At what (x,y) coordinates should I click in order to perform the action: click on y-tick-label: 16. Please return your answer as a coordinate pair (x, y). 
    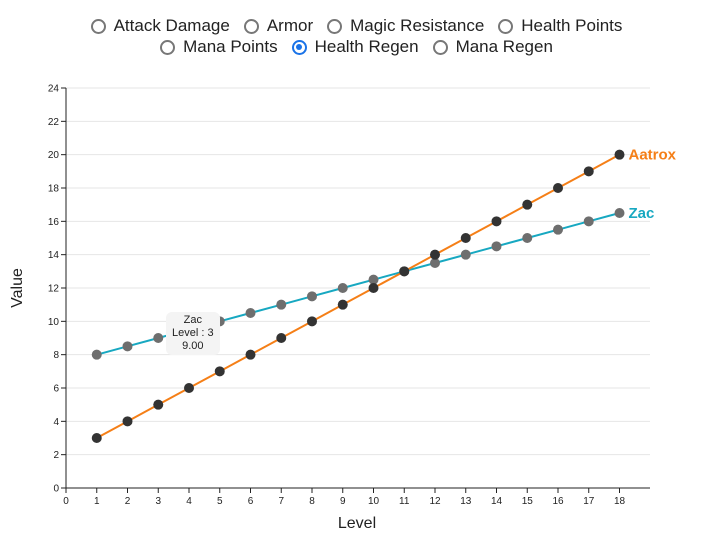
    Looking at the image, I should click on (54, 222).